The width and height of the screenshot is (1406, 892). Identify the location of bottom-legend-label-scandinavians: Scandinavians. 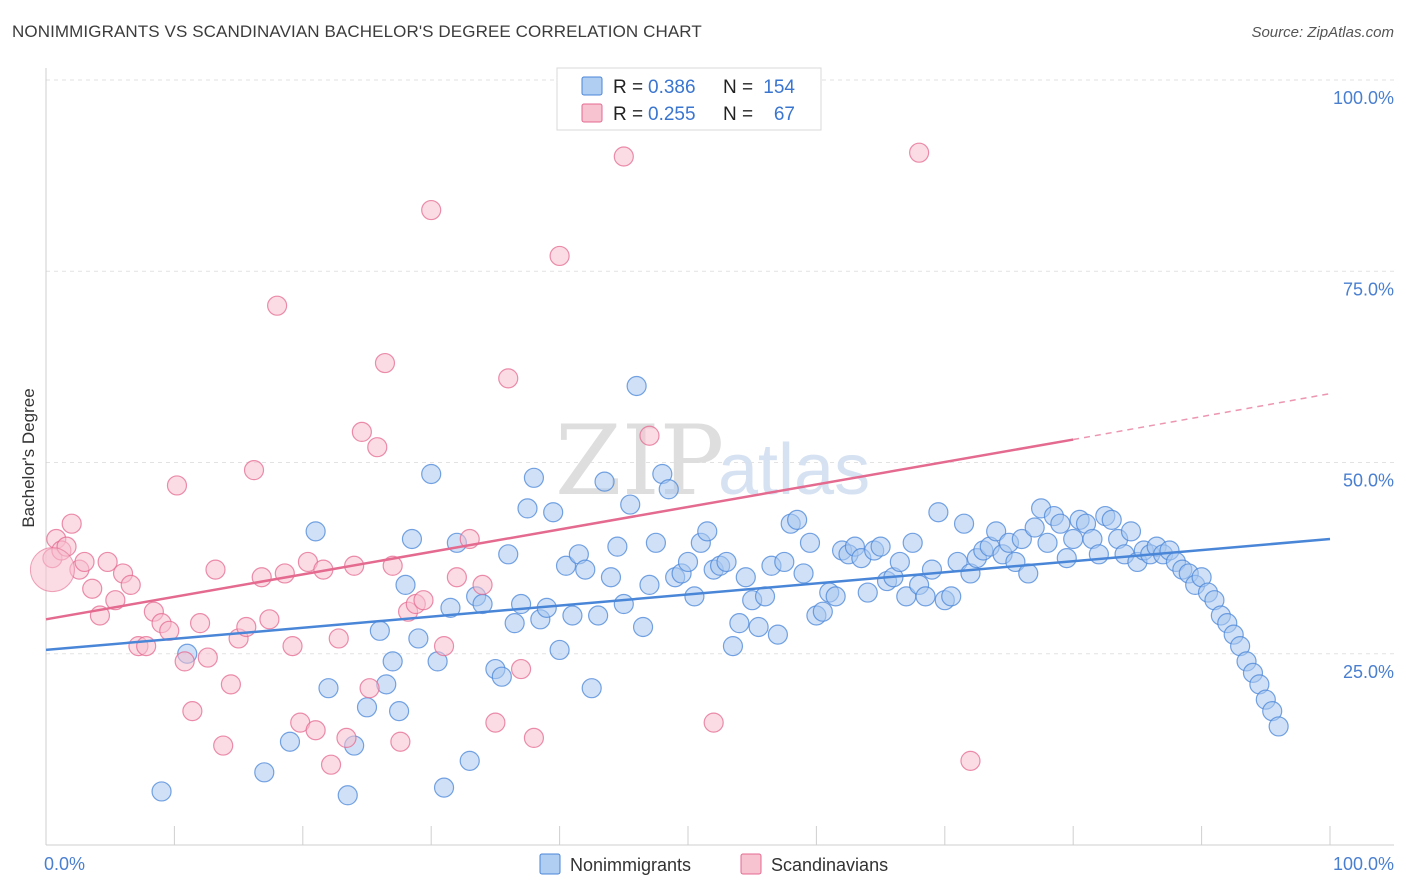
(829, 865).